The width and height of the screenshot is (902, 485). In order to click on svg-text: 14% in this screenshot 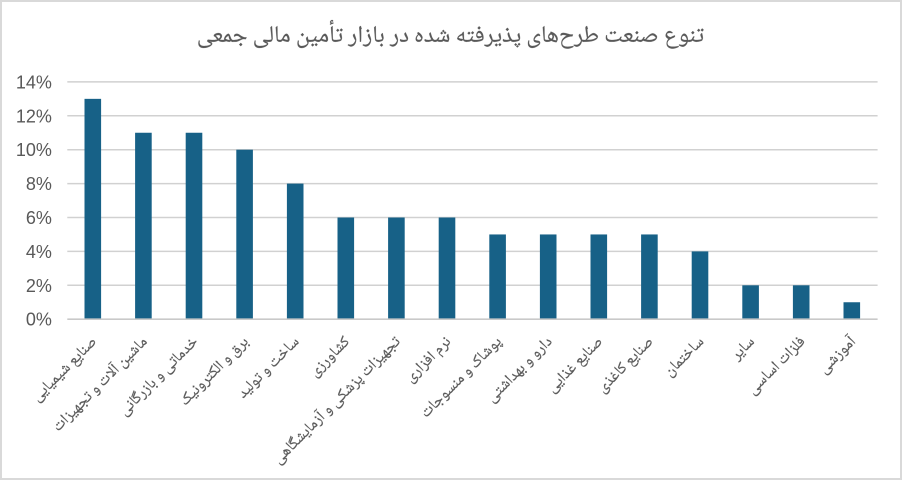, I will do `click(34, 82)`.